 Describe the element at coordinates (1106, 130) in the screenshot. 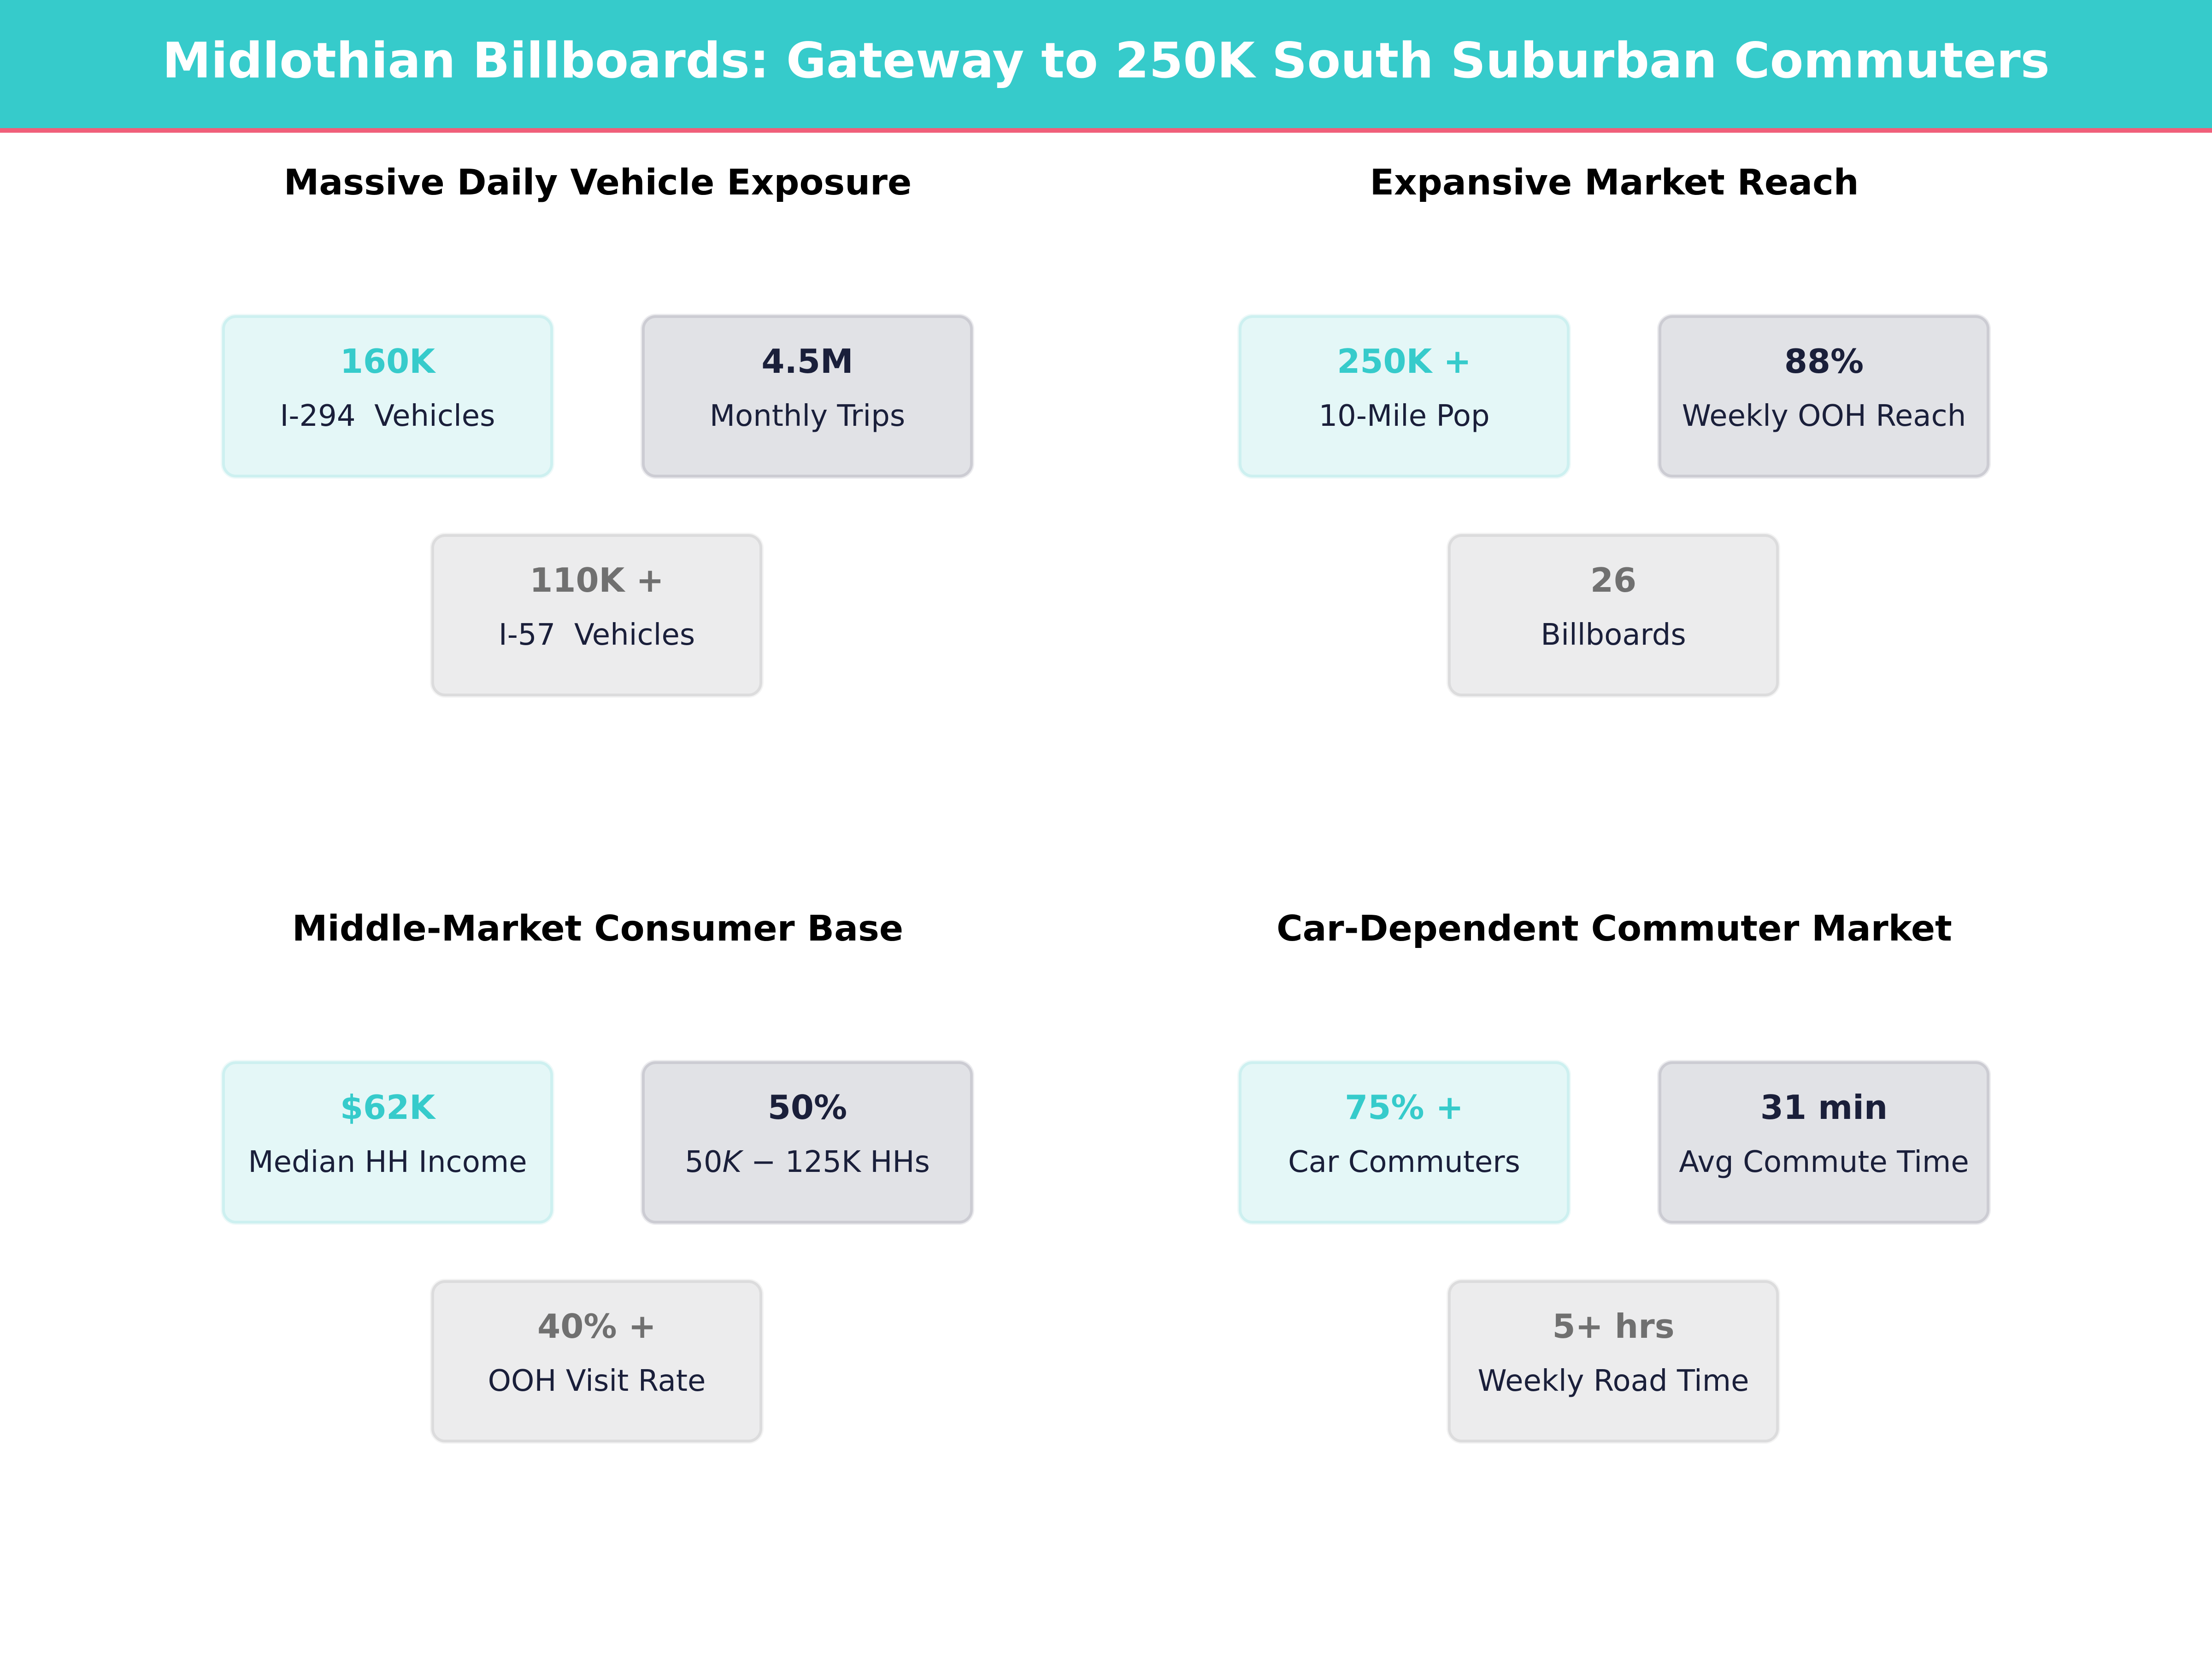

I see `header-accent-line` at that location.